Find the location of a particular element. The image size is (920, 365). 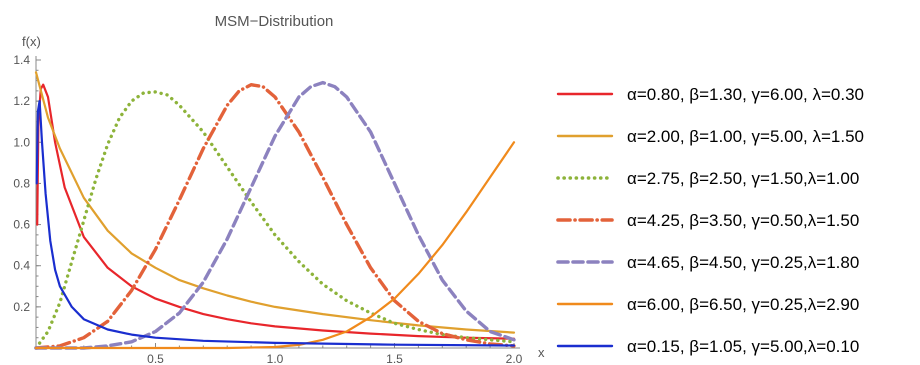

x-tick-label: 1.0 is located at coordinates (275, 358).